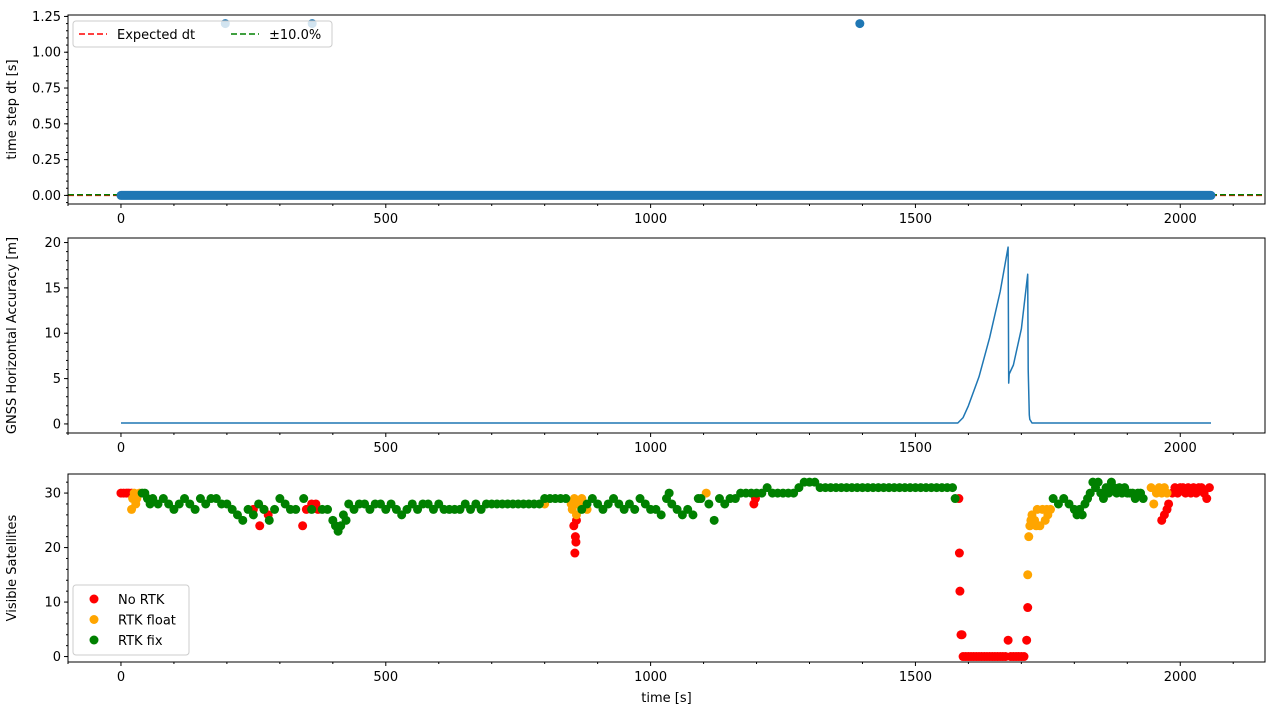  Describe the element at coordinates (46, 196) in the screenshot. I see `chart-1-ytick-label: 0.00` at that location.